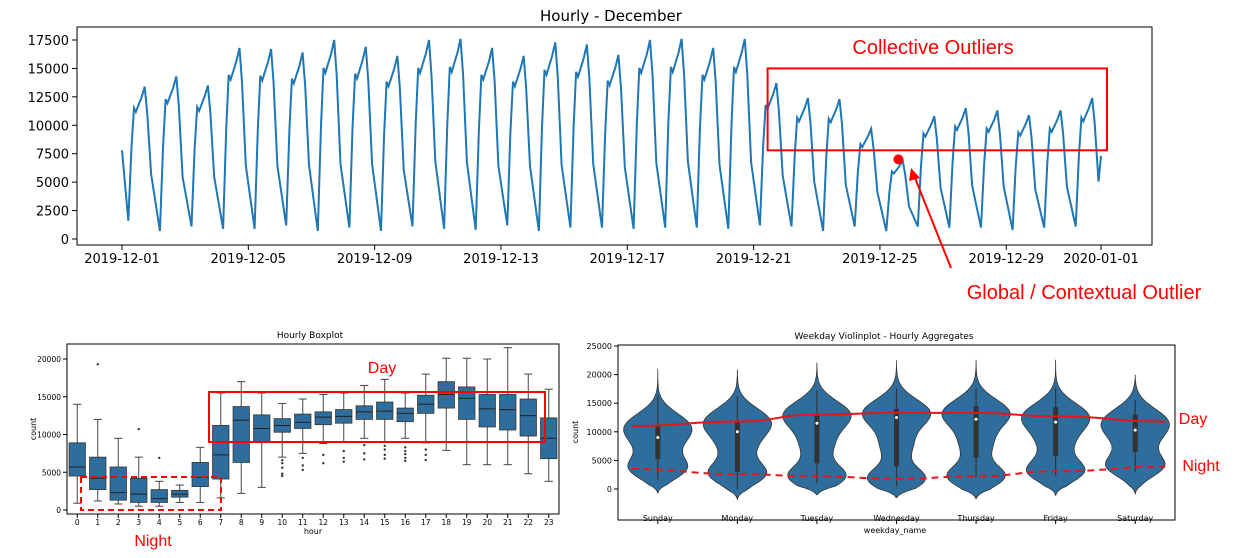 The width and height of the screenshot is (1241, 558). What do you see at coordinates (487, 522) in the screenshot?
I see `x-tick-label: 20` at bounding box center [487, 522].